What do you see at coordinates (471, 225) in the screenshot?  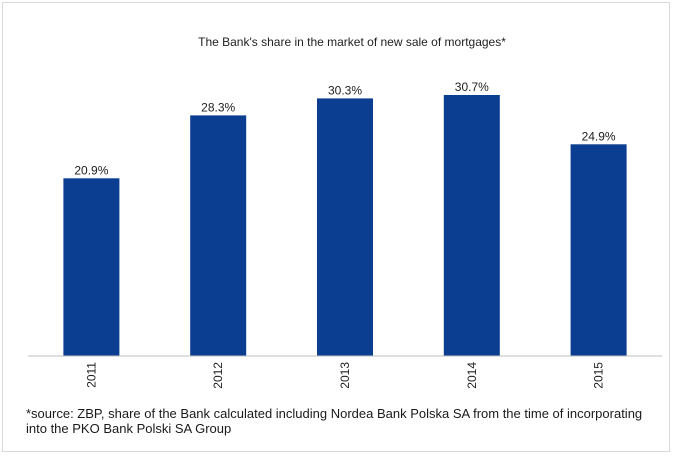 I see `bar-2014` at bounding box center [471, 225].